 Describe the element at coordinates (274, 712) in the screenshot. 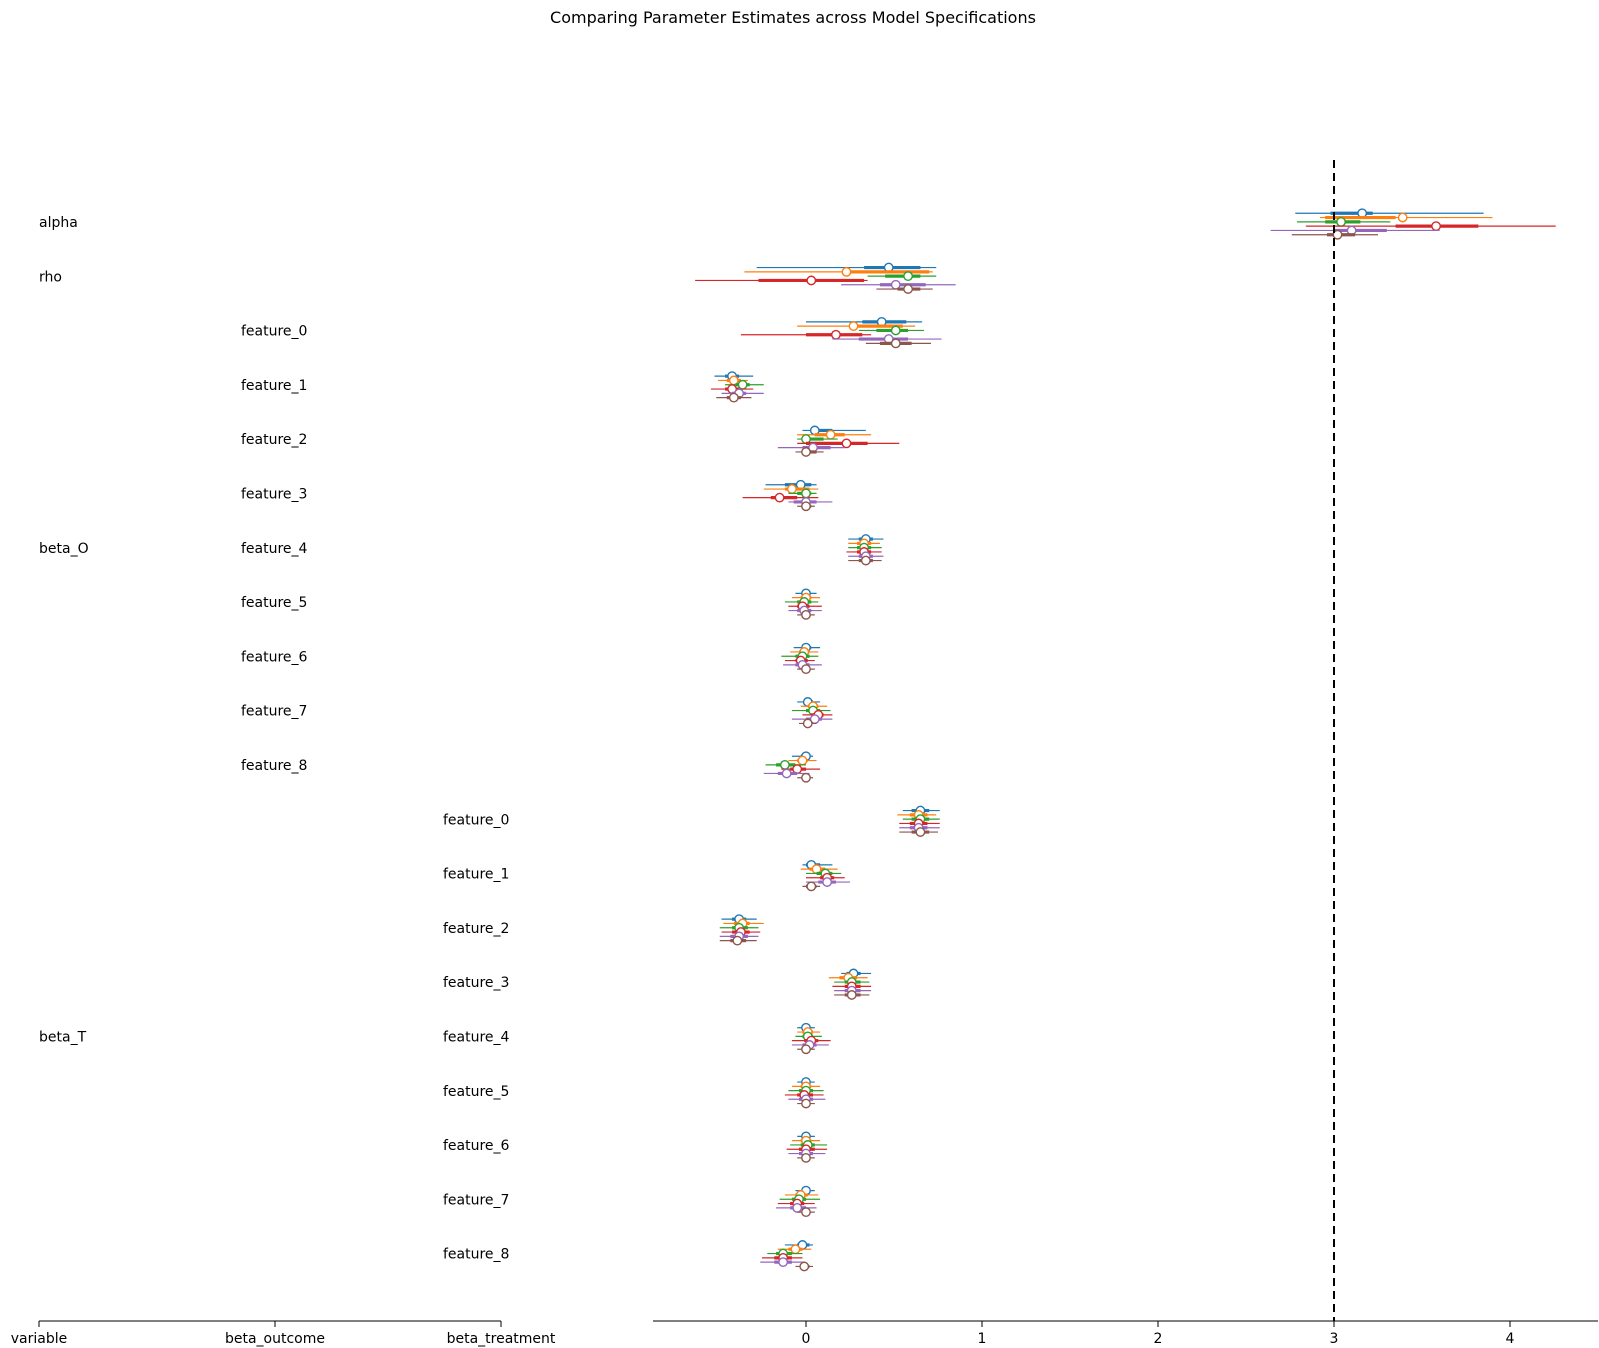

I see `row-label-beta-outcome: feature_7` at that location.